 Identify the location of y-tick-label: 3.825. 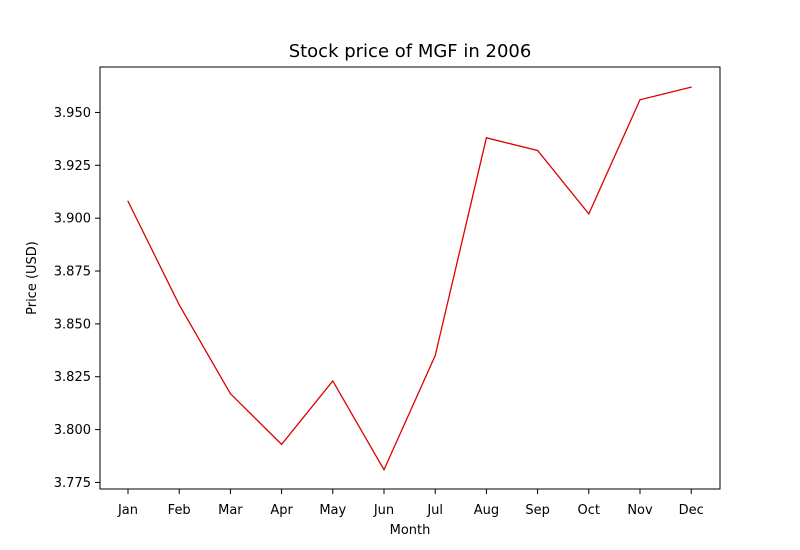
(72, 377).